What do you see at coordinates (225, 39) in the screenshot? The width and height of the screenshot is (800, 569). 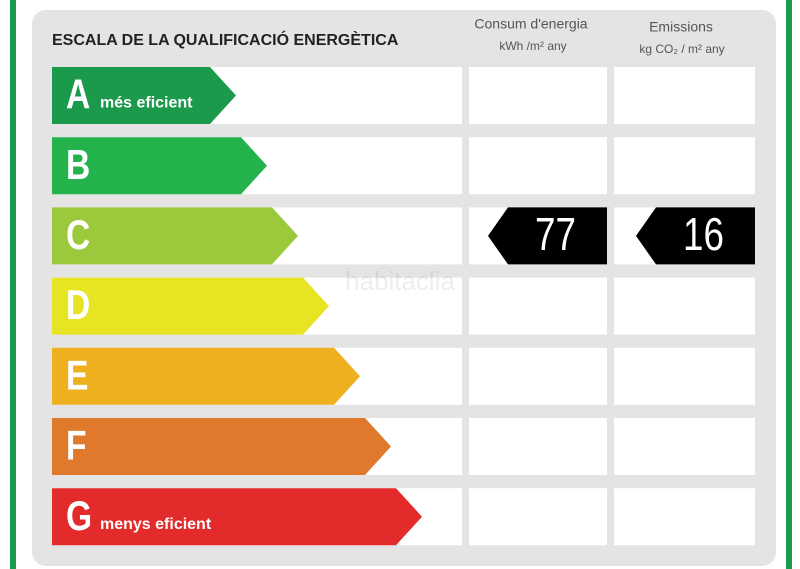 I see `title: ESCALA DE LA QUALIFICACIÓ ENERGÈTICA` at bounding box center [225, 39].